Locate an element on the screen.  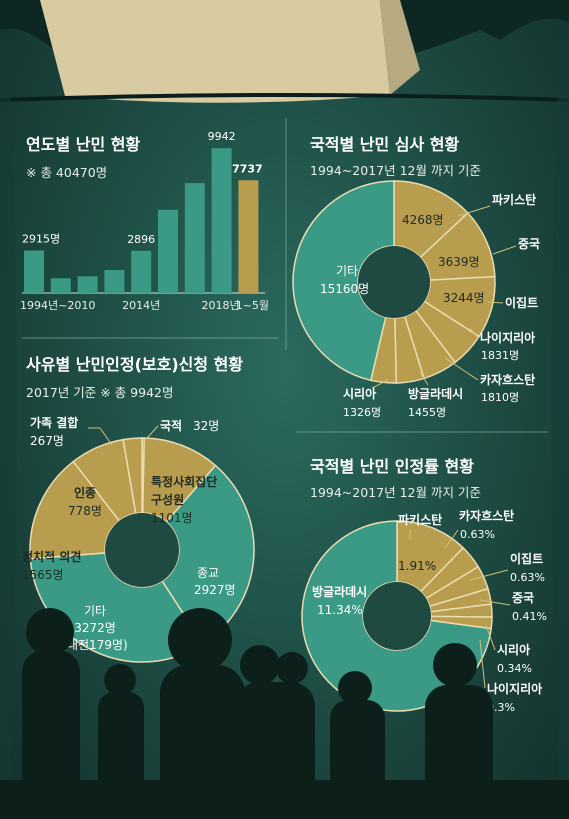
slice-value: 3639명 is located at coordinates (459, 262).